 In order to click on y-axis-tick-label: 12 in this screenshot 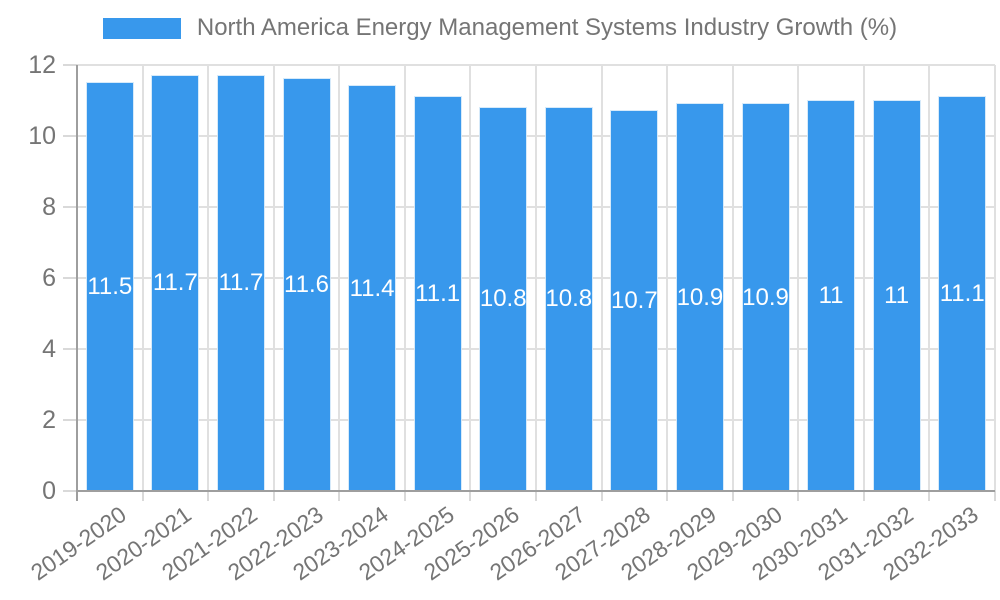, I will do `click(42, 65)`.